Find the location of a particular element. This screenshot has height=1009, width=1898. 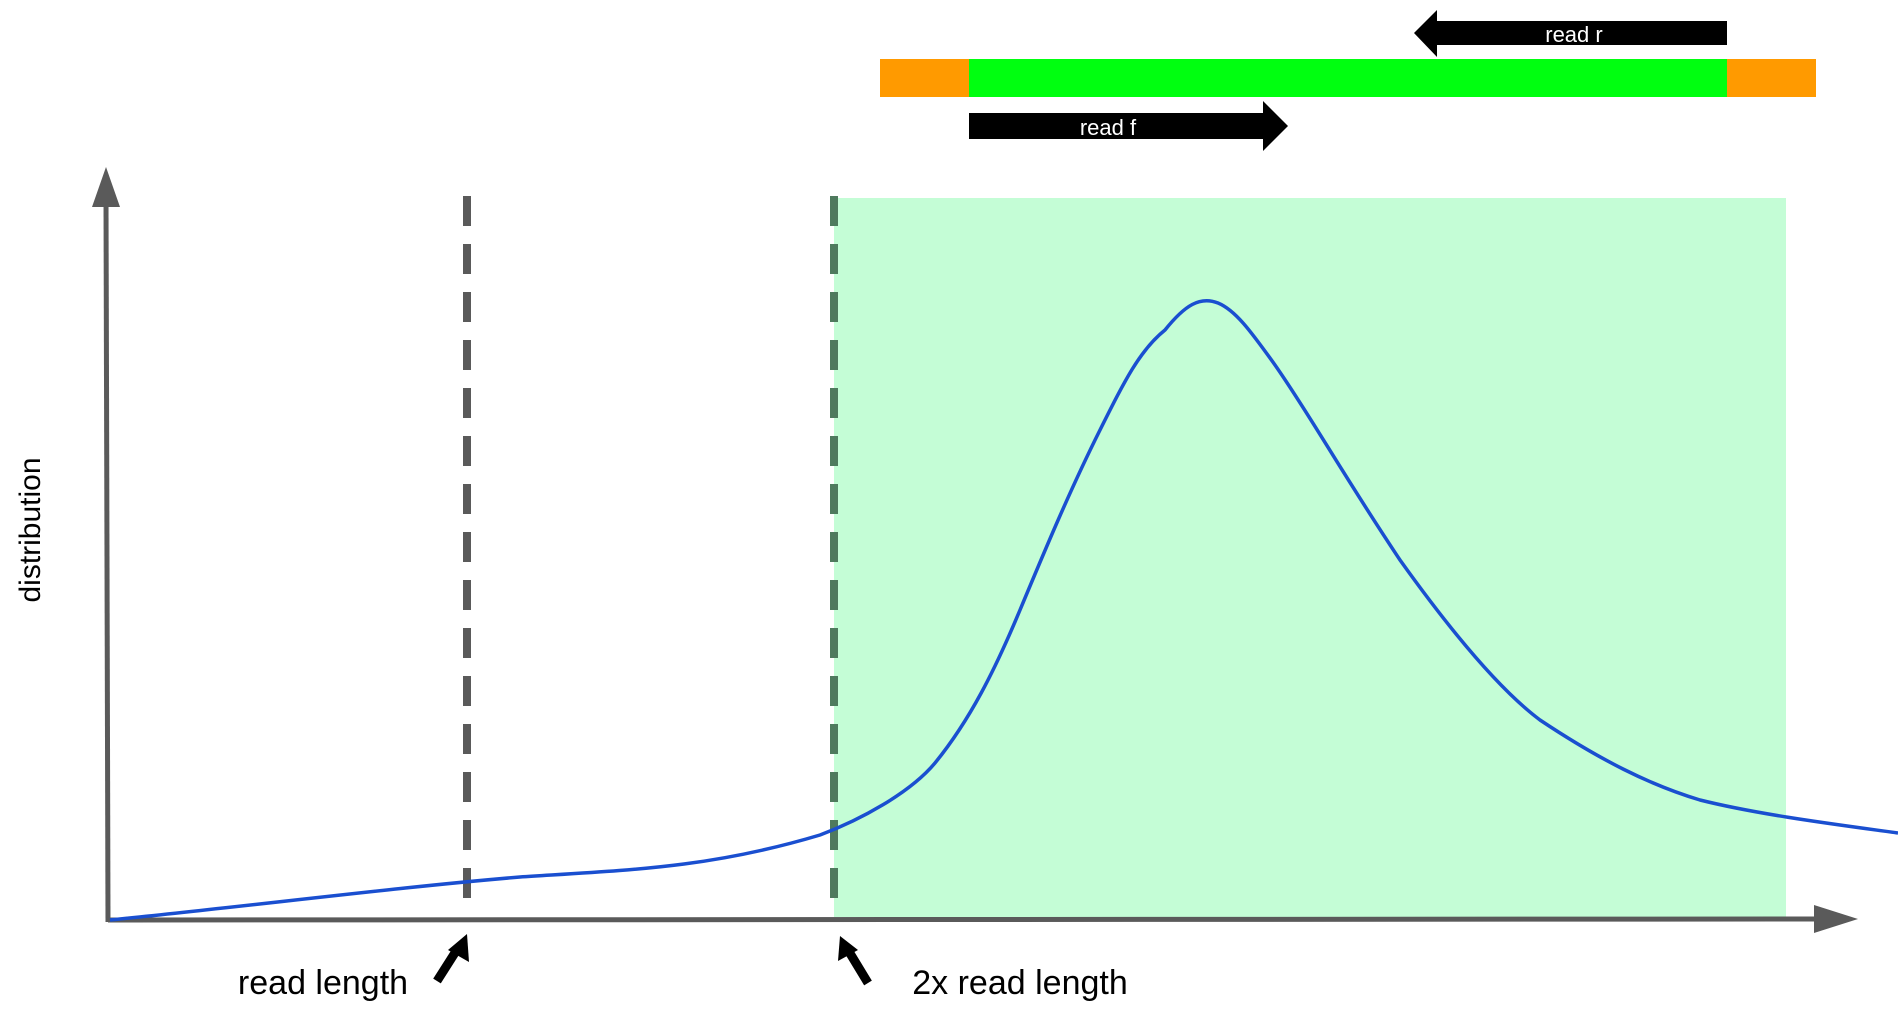

read-r-arrow-icon is located at coordinates (1570, 33).